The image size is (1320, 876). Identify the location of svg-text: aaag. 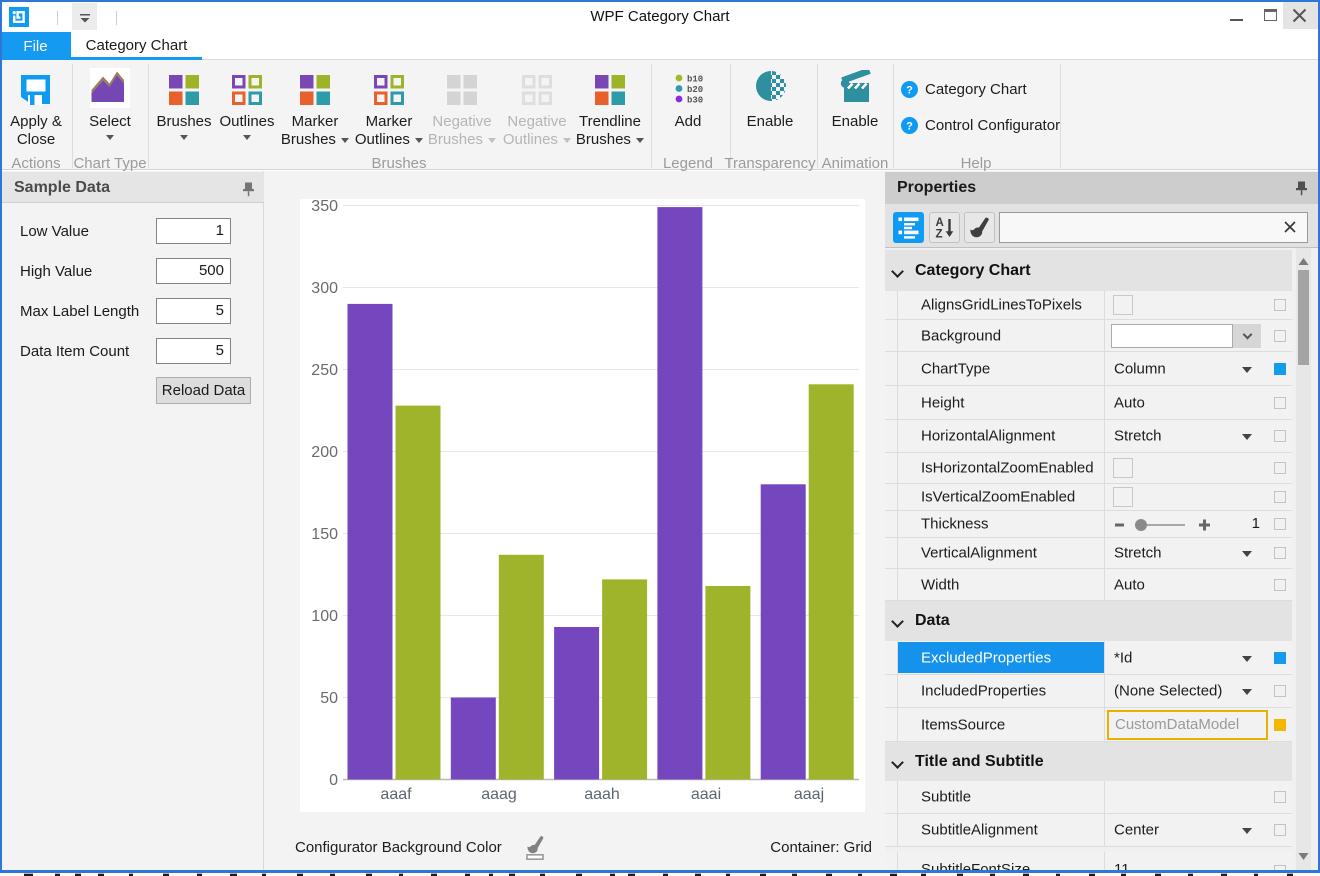
(499, 794).